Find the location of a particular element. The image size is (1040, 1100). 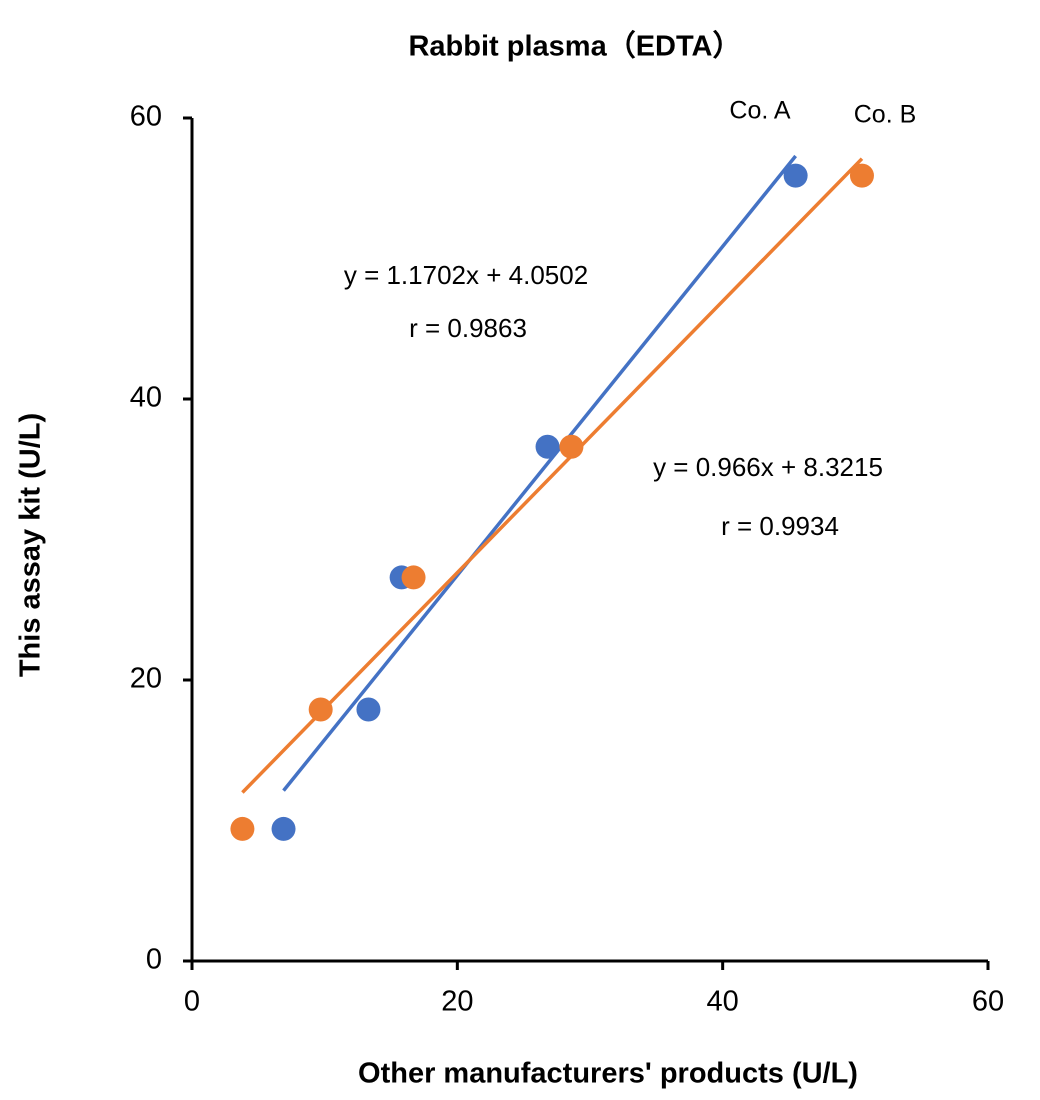

trendline-r: r = 0.9863 is located at coordinates (468, 328).